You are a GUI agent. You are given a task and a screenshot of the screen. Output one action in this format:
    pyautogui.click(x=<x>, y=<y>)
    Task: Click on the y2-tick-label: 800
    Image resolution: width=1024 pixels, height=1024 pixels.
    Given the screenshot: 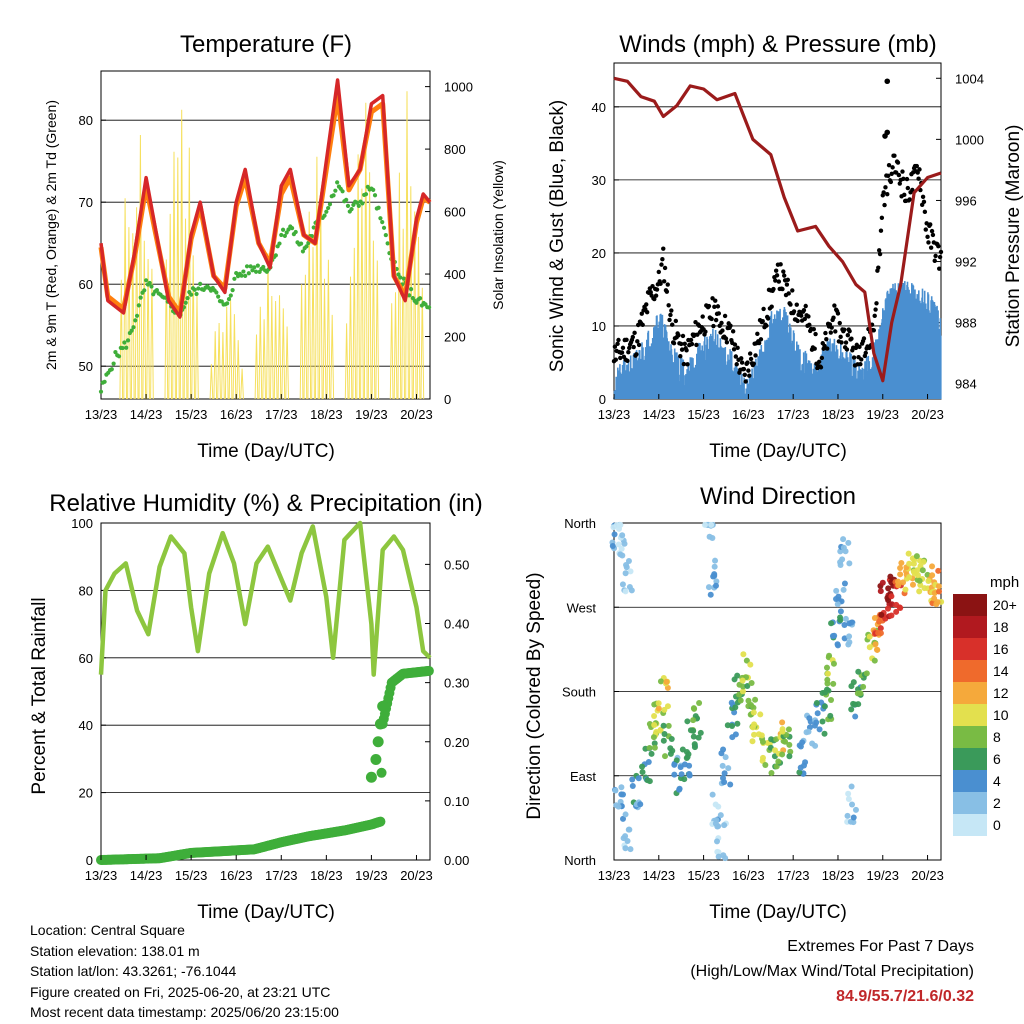 What is the action you would take?
    pyautogui.click(x=455, y=149)
    